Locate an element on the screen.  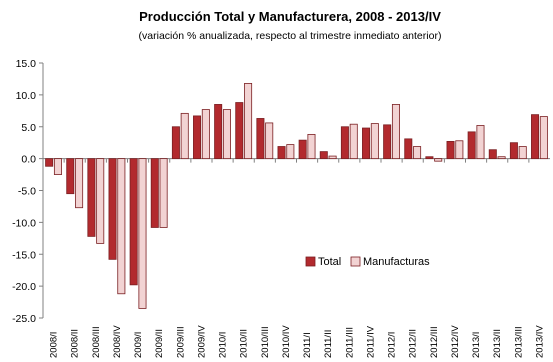
bar-total-2012-I is located at coordinates (387, 142).